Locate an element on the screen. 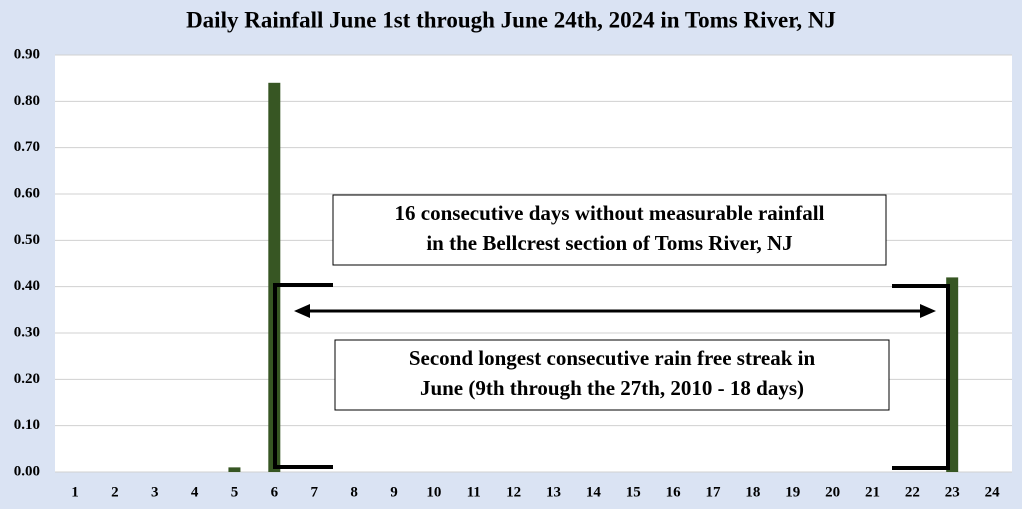  x-tick-label: 24 is located at coordinates (993, 492).